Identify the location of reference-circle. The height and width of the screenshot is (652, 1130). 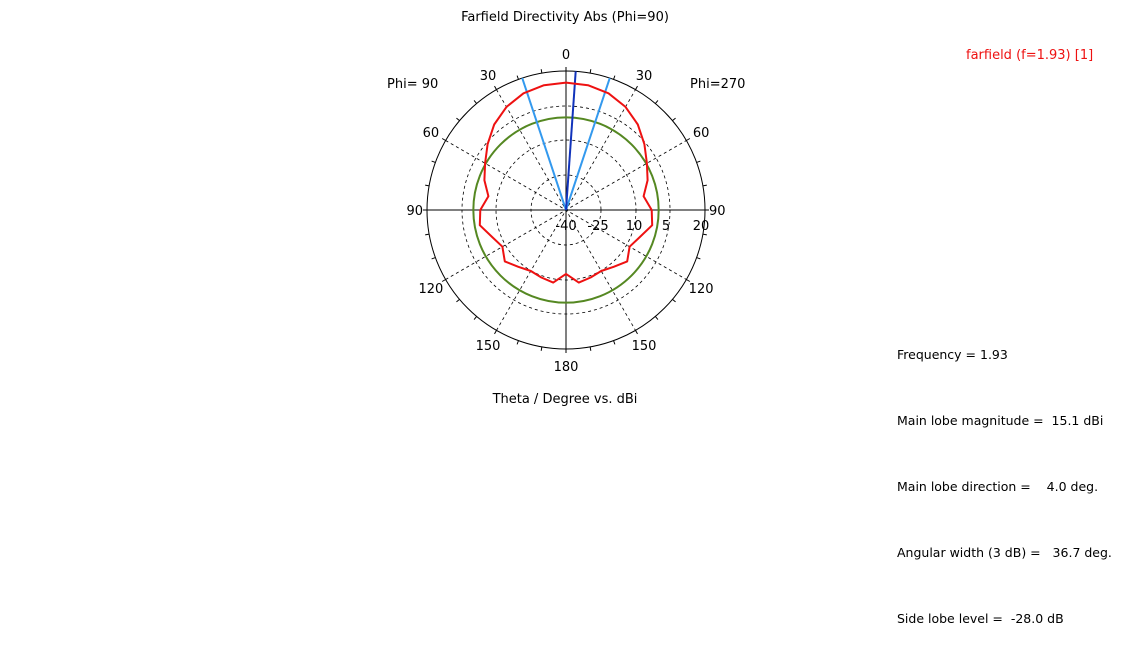
(566, 210).